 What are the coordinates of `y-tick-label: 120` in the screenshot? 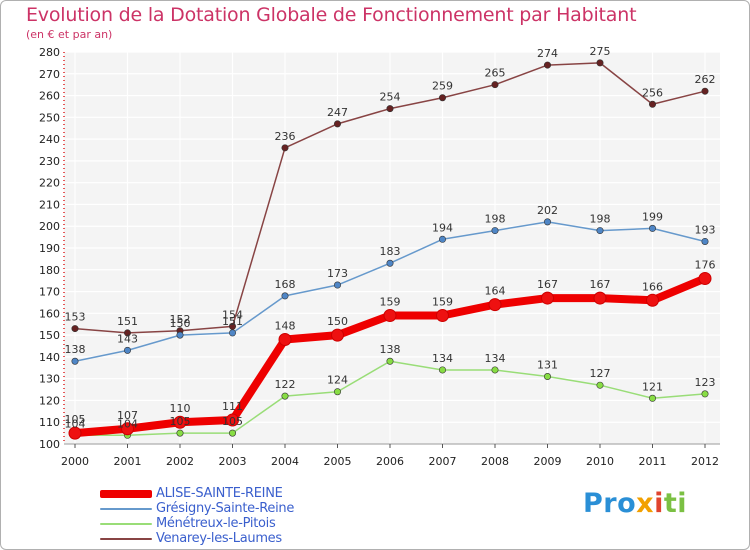 It's located at (49, 400).